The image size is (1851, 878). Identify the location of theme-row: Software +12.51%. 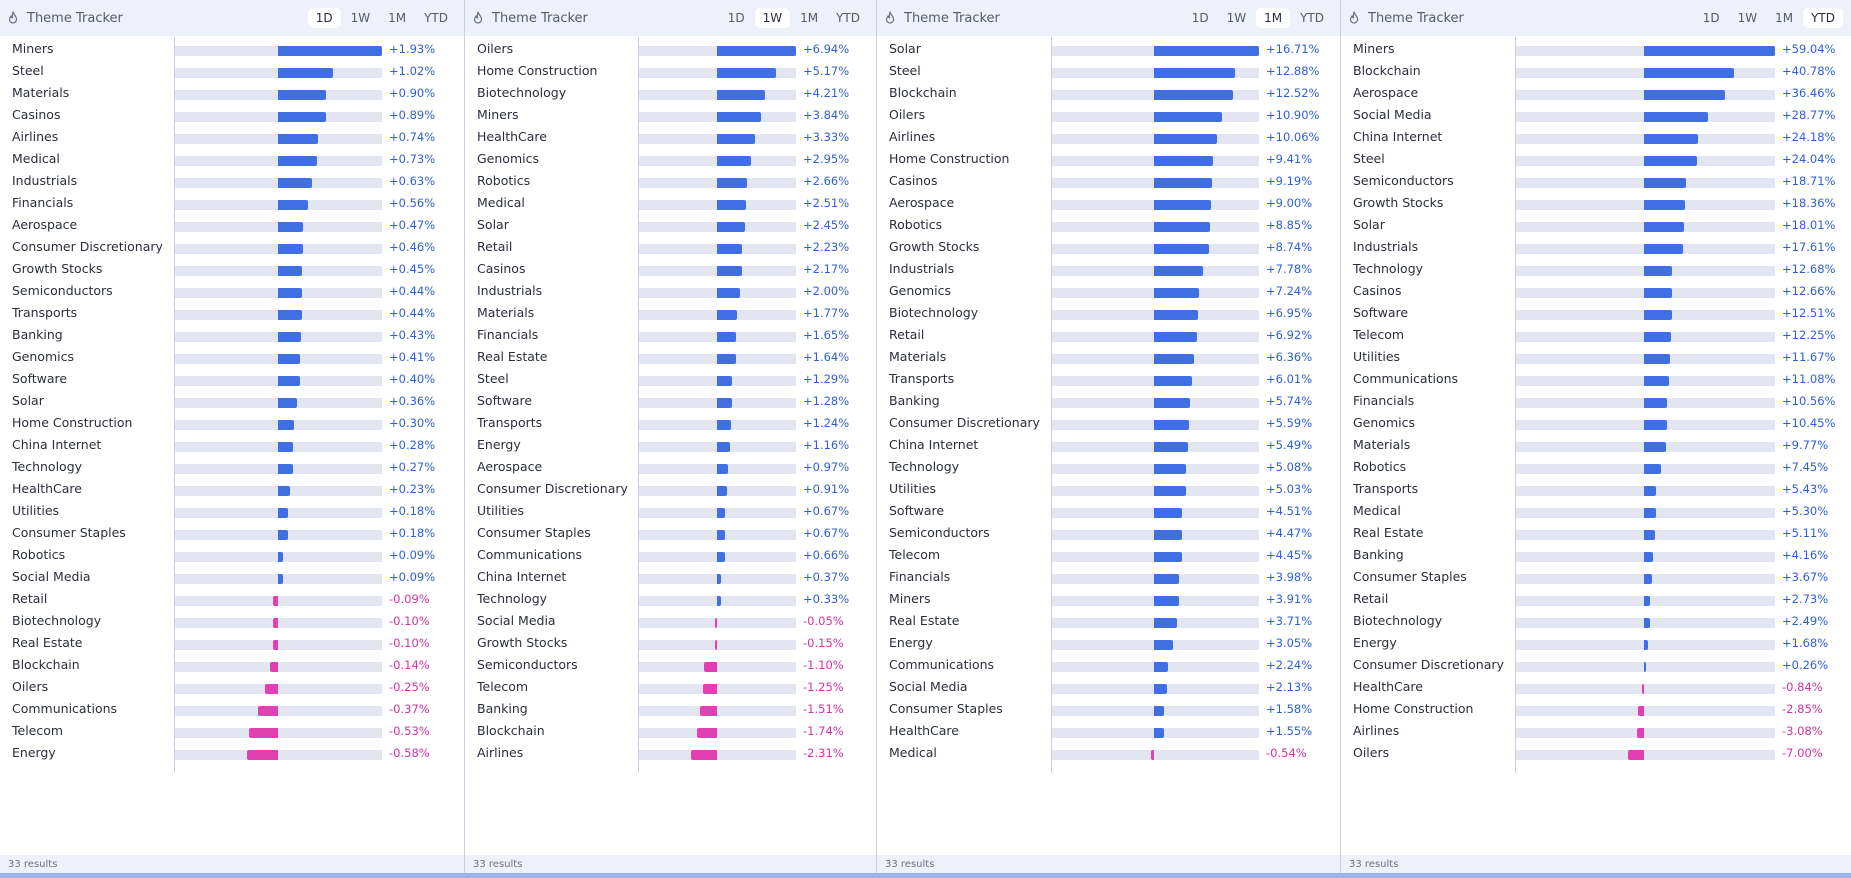
(1596, 312).